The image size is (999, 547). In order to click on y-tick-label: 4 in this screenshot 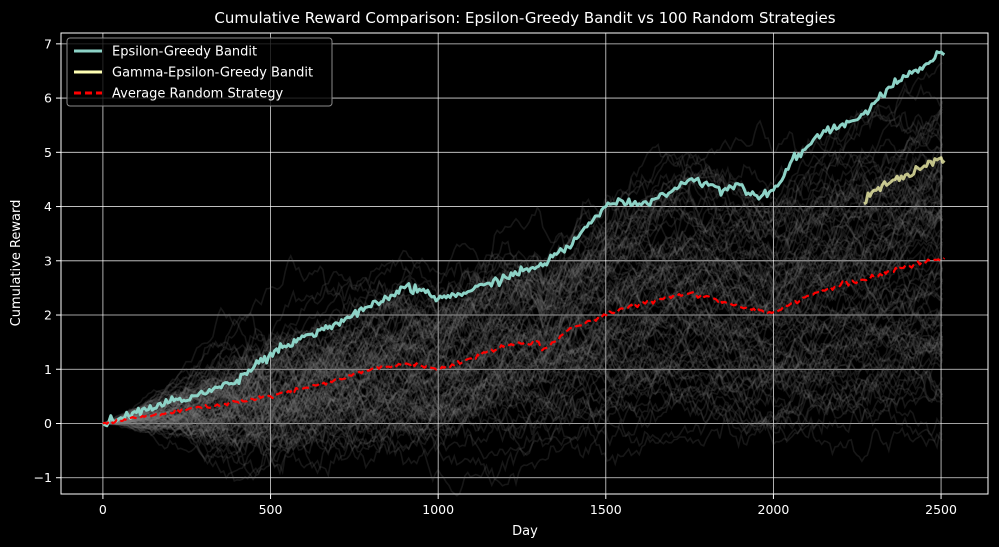, I will do `click(48, 206)`.